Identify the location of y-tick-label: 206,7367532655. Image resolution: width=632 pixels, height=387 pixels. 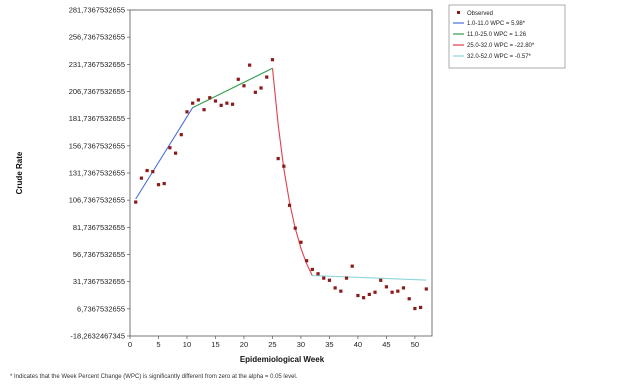
(97, 91).